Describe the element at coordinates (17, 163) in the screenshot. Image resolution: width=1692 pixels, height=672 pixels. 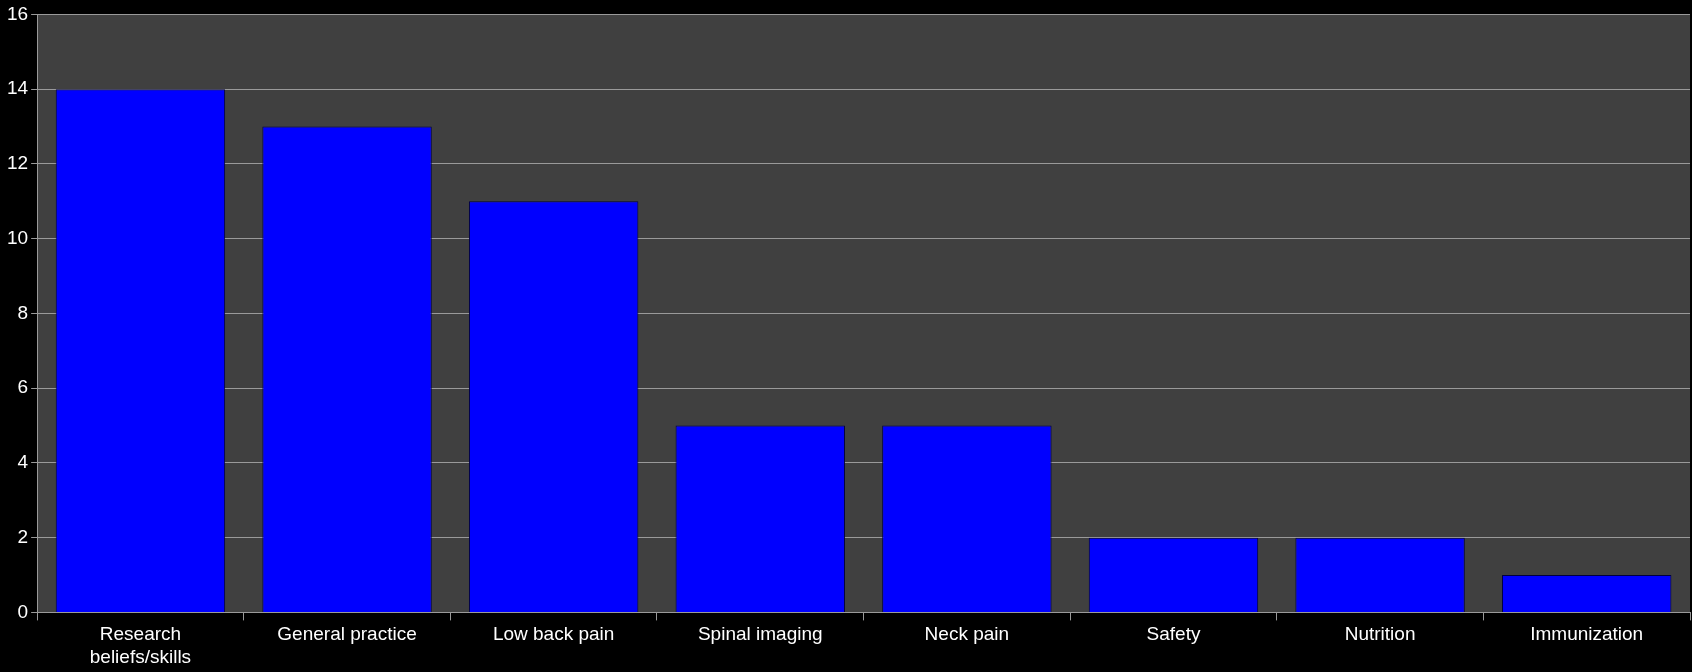
I see `y-tick-label: 12` at that location.